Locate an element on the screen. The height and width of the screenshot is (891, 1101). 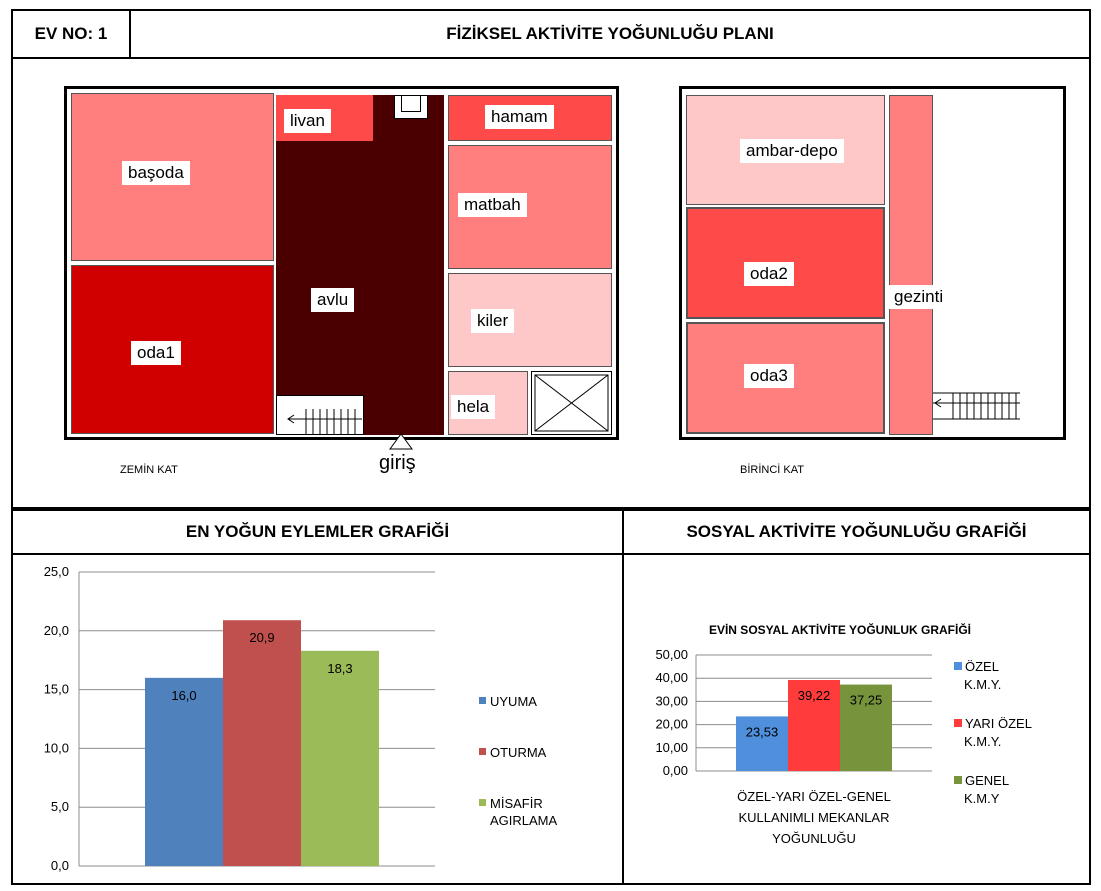
y-tick-label: 20,0 is located at coordinates (56, 630).